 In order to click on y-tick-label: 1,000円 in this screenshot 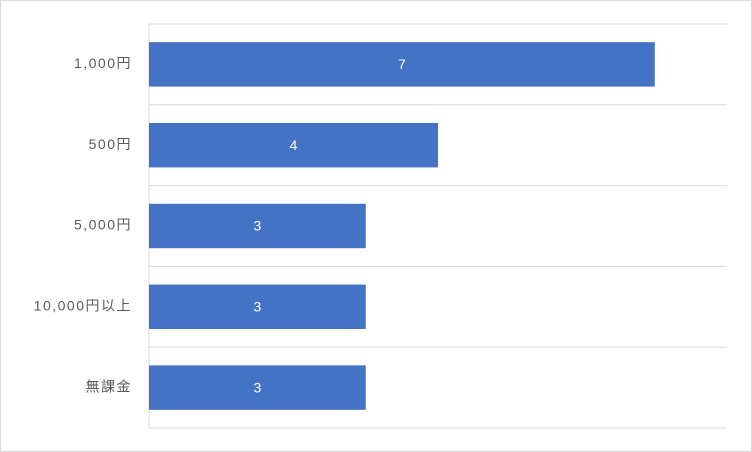, I will do `click(103, 63)`.